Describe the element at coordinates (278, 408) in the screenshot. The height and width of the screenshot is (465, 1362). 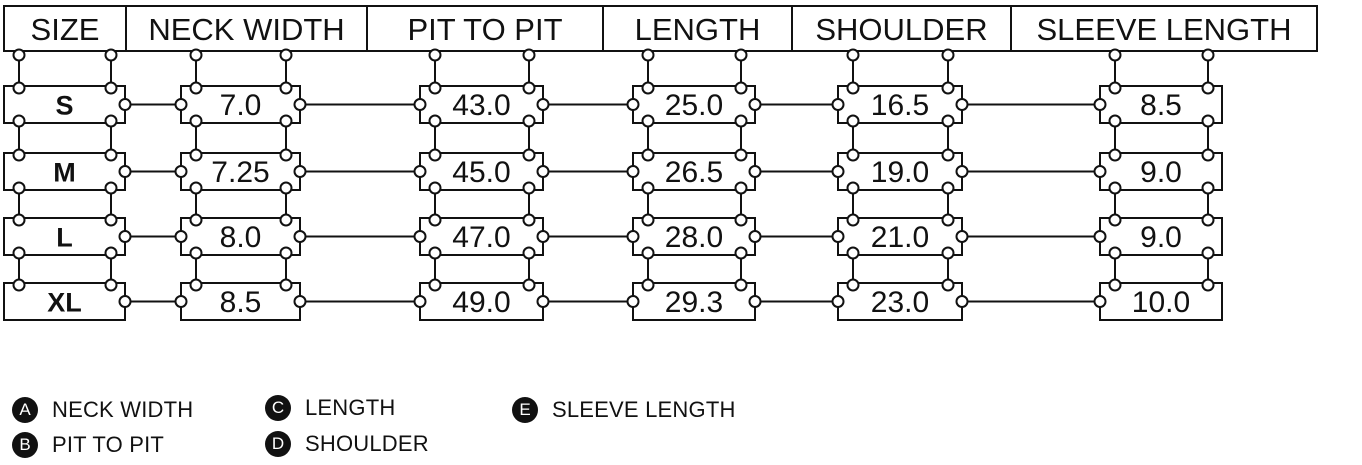
I see `badge-c-icon: C` at that location.